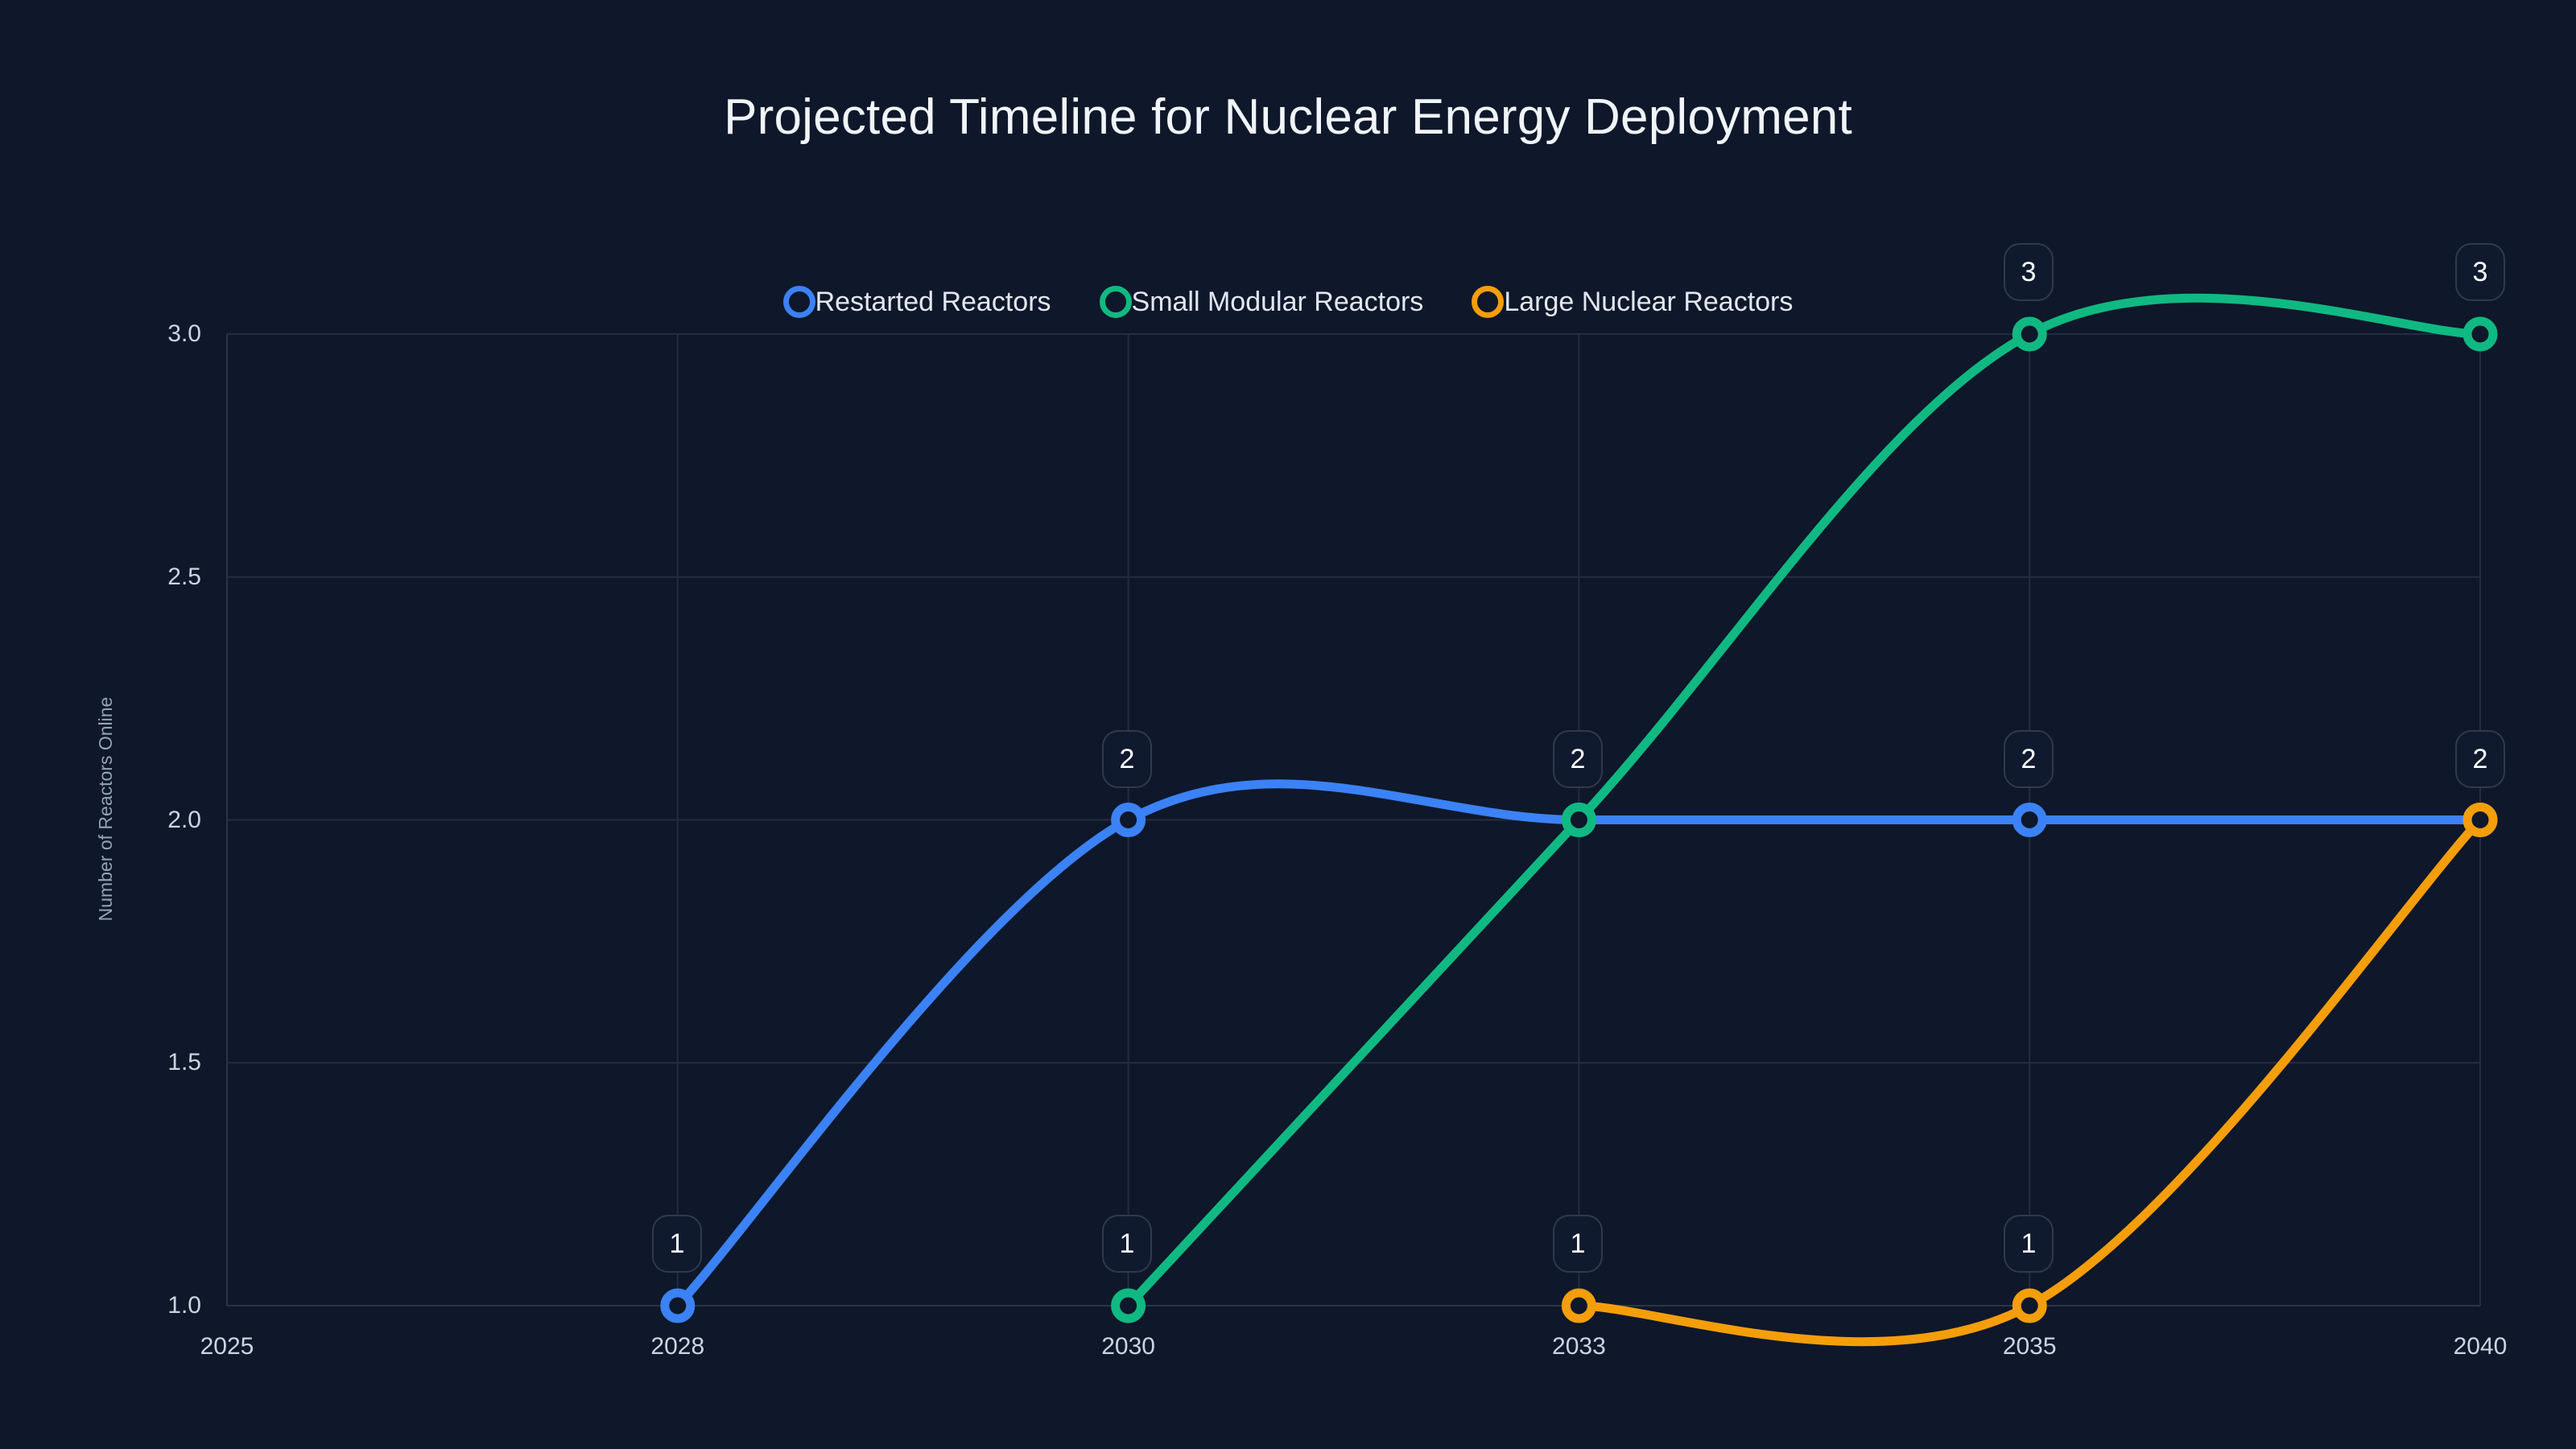 The image size is (2576, 1449). Describe the element at coordinates (184, 333) in the screenshot. I see `y-axis-tick-label: 3.0` at that location.